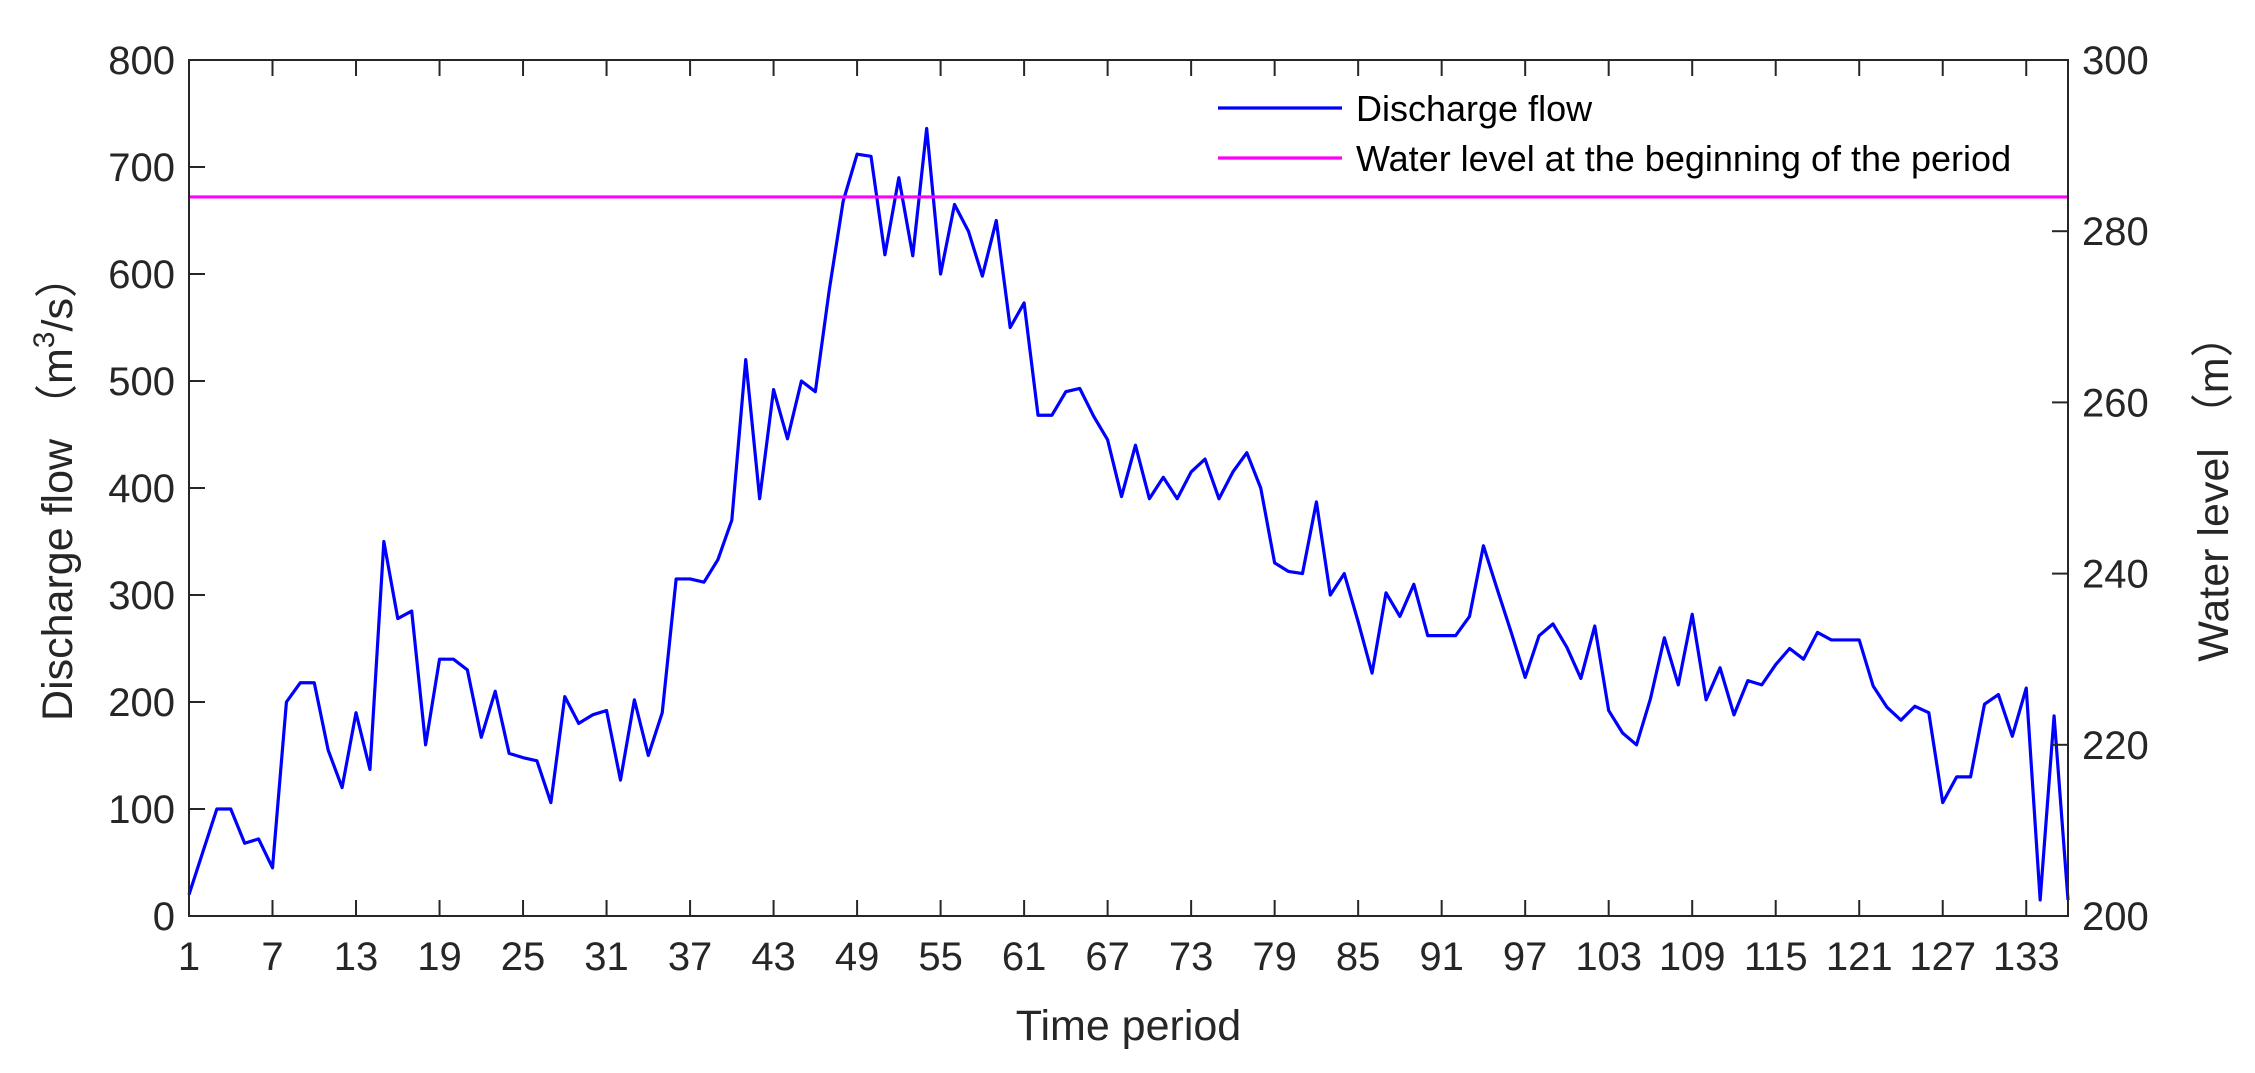 This screenshot has width=2255, height=1073. Describe the element at coordinates (2214, 487) in the screenshot. I see `y2-axis-title: Water level （m）` at that location.